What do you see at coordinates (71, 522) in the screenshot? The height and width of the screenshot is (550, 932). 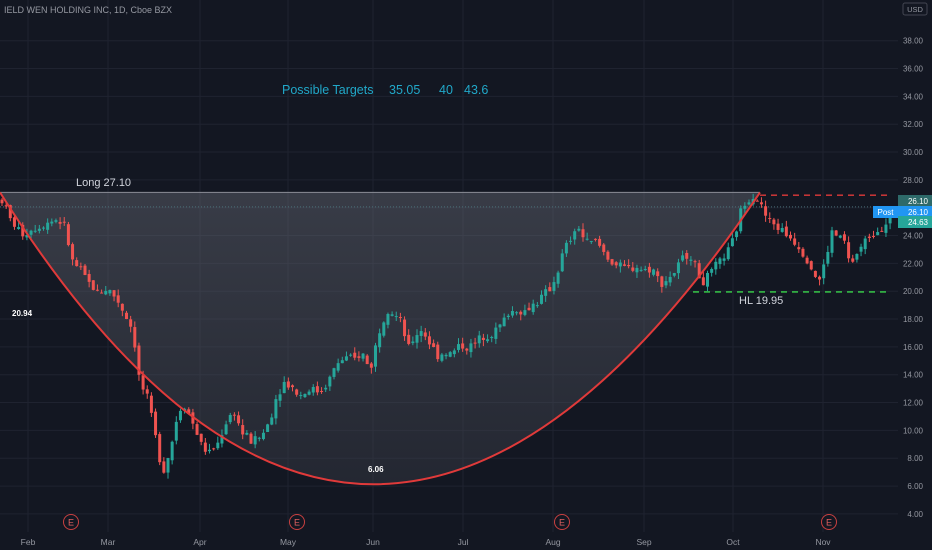 I see `earnings-marker-1: E` at bounding box center [71, 522].